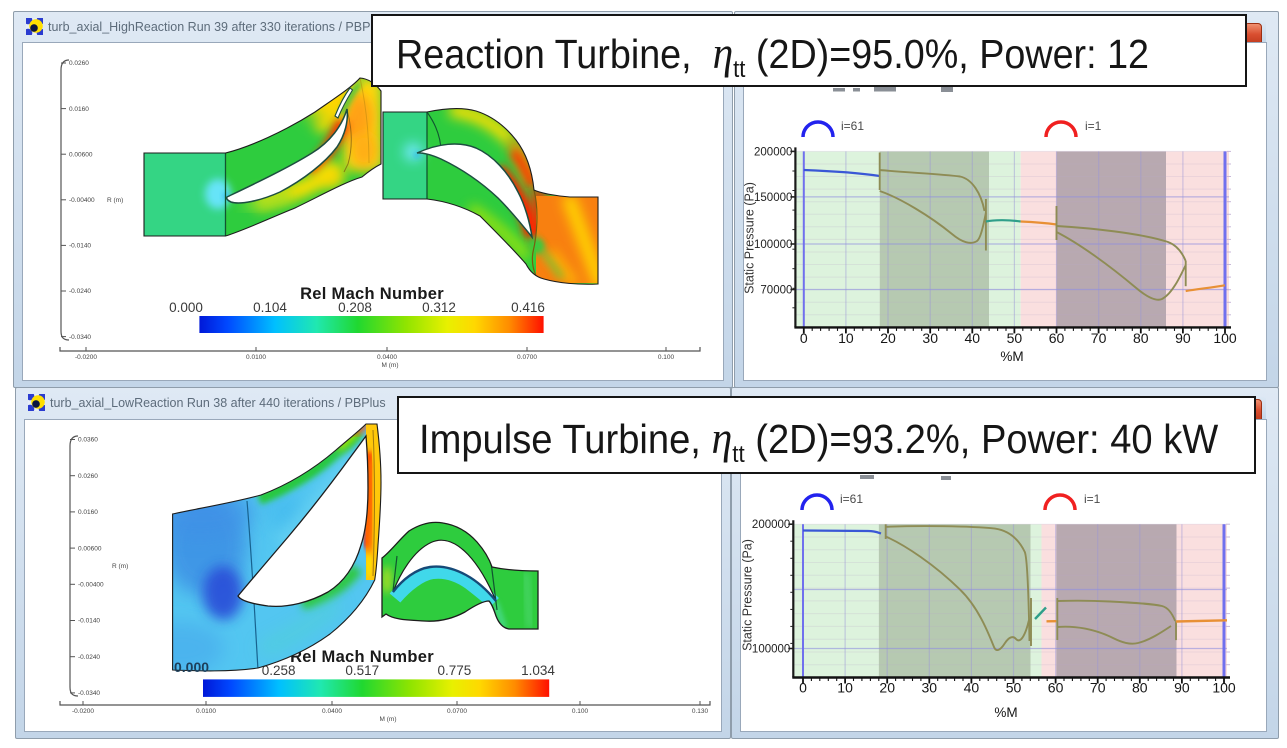 The width and height of the screenshot is (1287, 748). What do you see at coordinates (355, 307) in the screenshot?
I see `svg-text: 0.208` at bounding box center [355, 307].